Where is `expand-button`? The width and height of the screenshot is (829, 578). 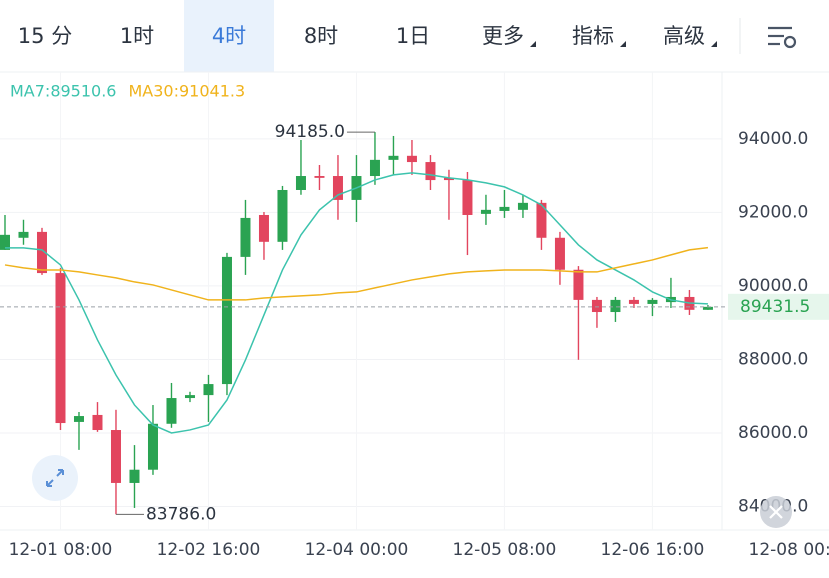
expand-button is located at coordinates (55, 478).